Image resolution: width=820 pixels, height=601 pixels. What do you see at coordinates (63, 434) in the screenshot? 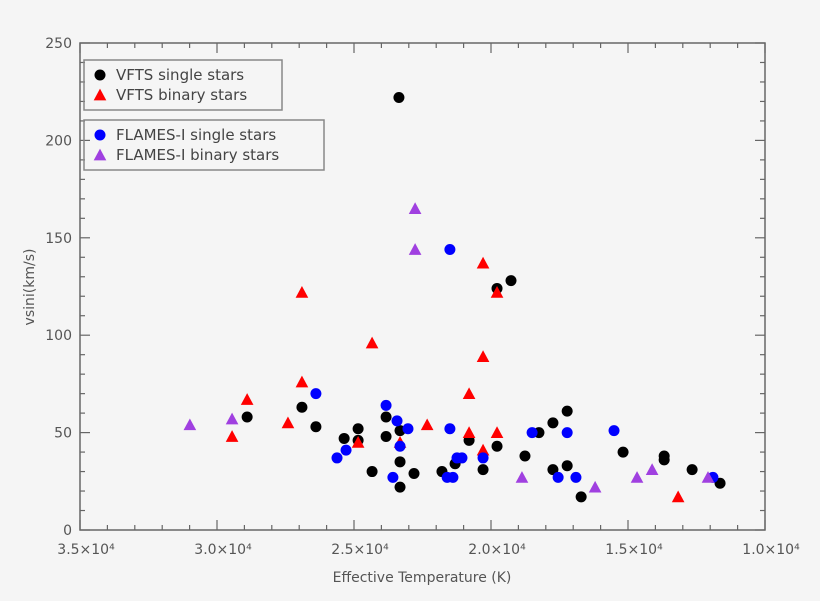
I see `y-tick-label: 50` at bounding box center [63, 434].